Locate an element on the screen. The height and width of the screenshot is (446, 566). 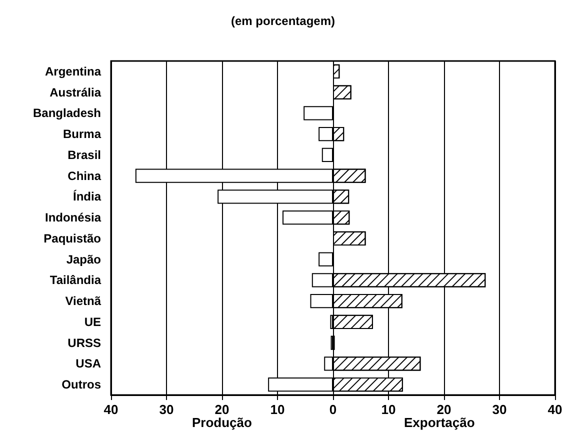
y-tick-label: Burma is located at coordinates (82, 134).